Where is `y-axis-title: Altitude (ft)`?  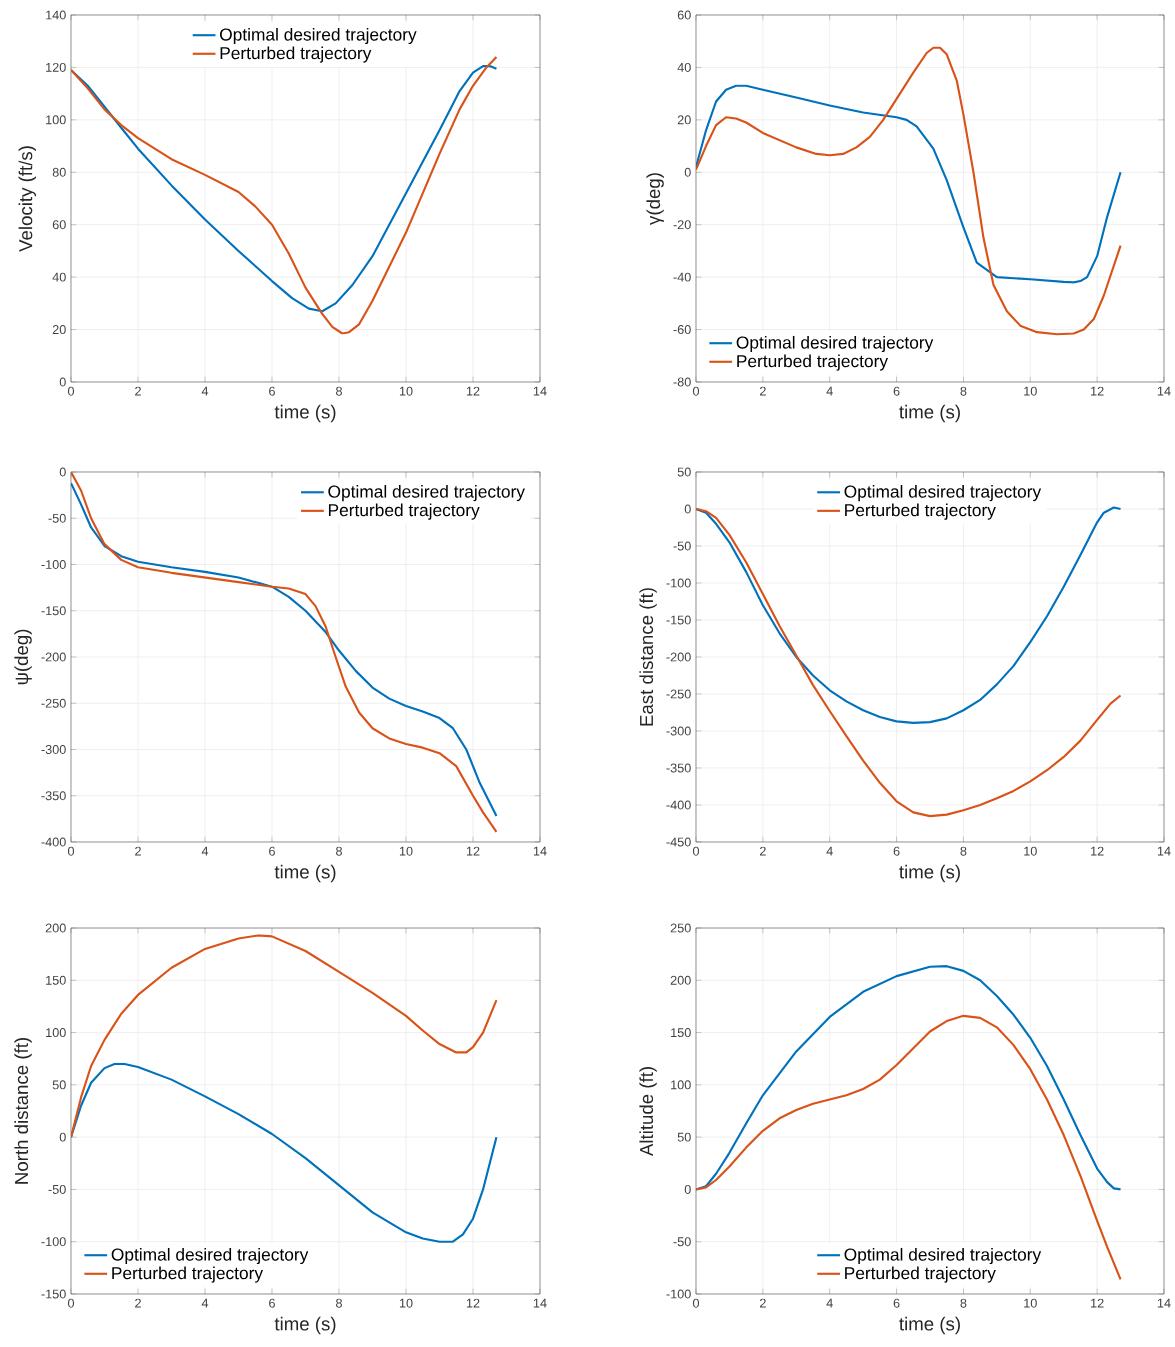 y-axis-title: Altitude (ft) is located at coordinates (648, 1112).